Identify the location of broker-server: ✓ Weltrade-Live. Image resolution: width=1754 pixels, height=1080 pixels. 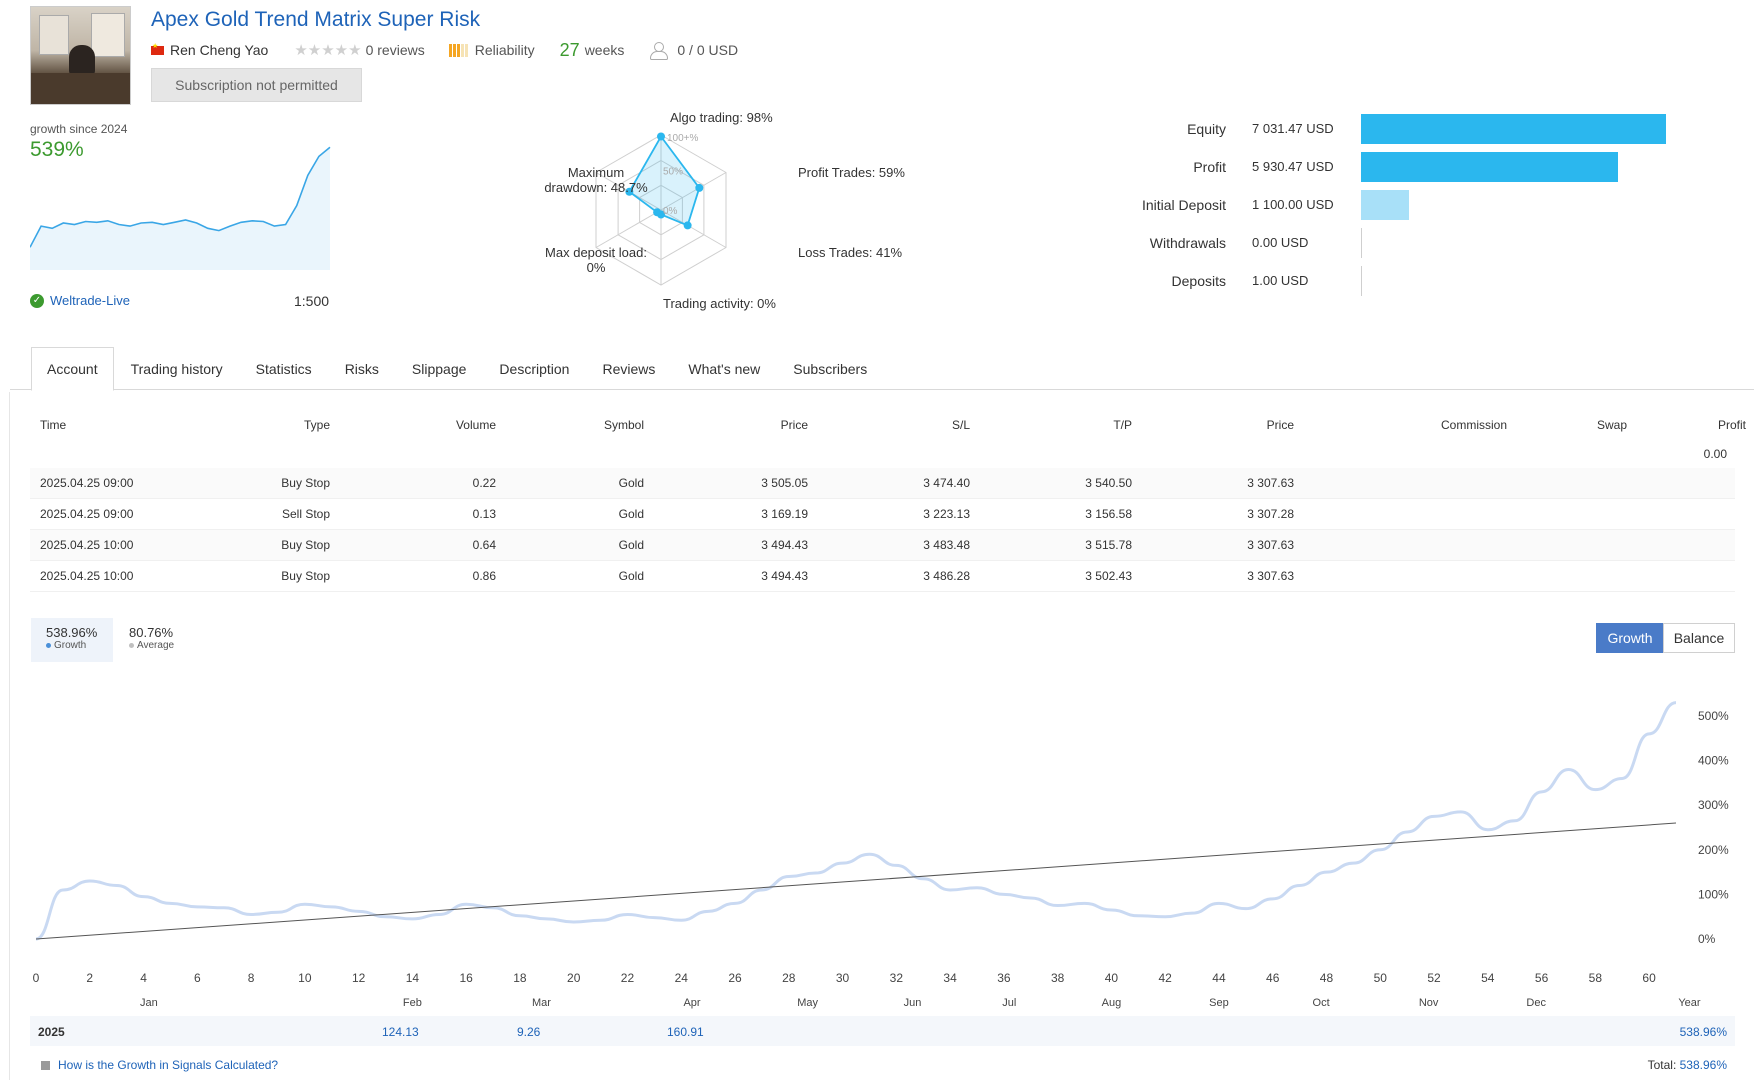
(80, 300).